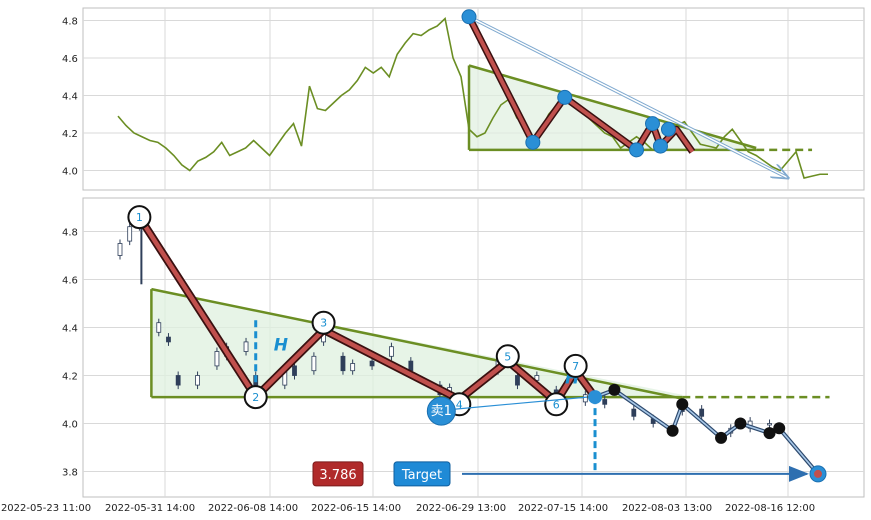 The height and width of the screenshot is (520, 871). I want to click on projection-path, so click(707, 433).